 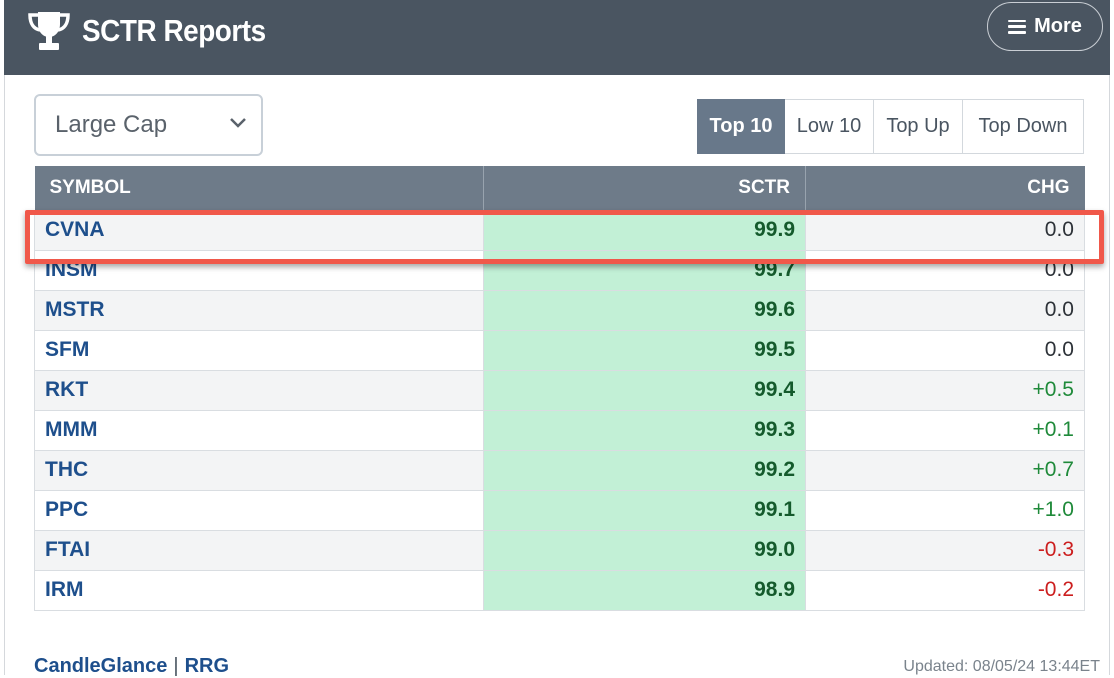 I want to click on change-value: +0.7, so click(x=945, y=470).